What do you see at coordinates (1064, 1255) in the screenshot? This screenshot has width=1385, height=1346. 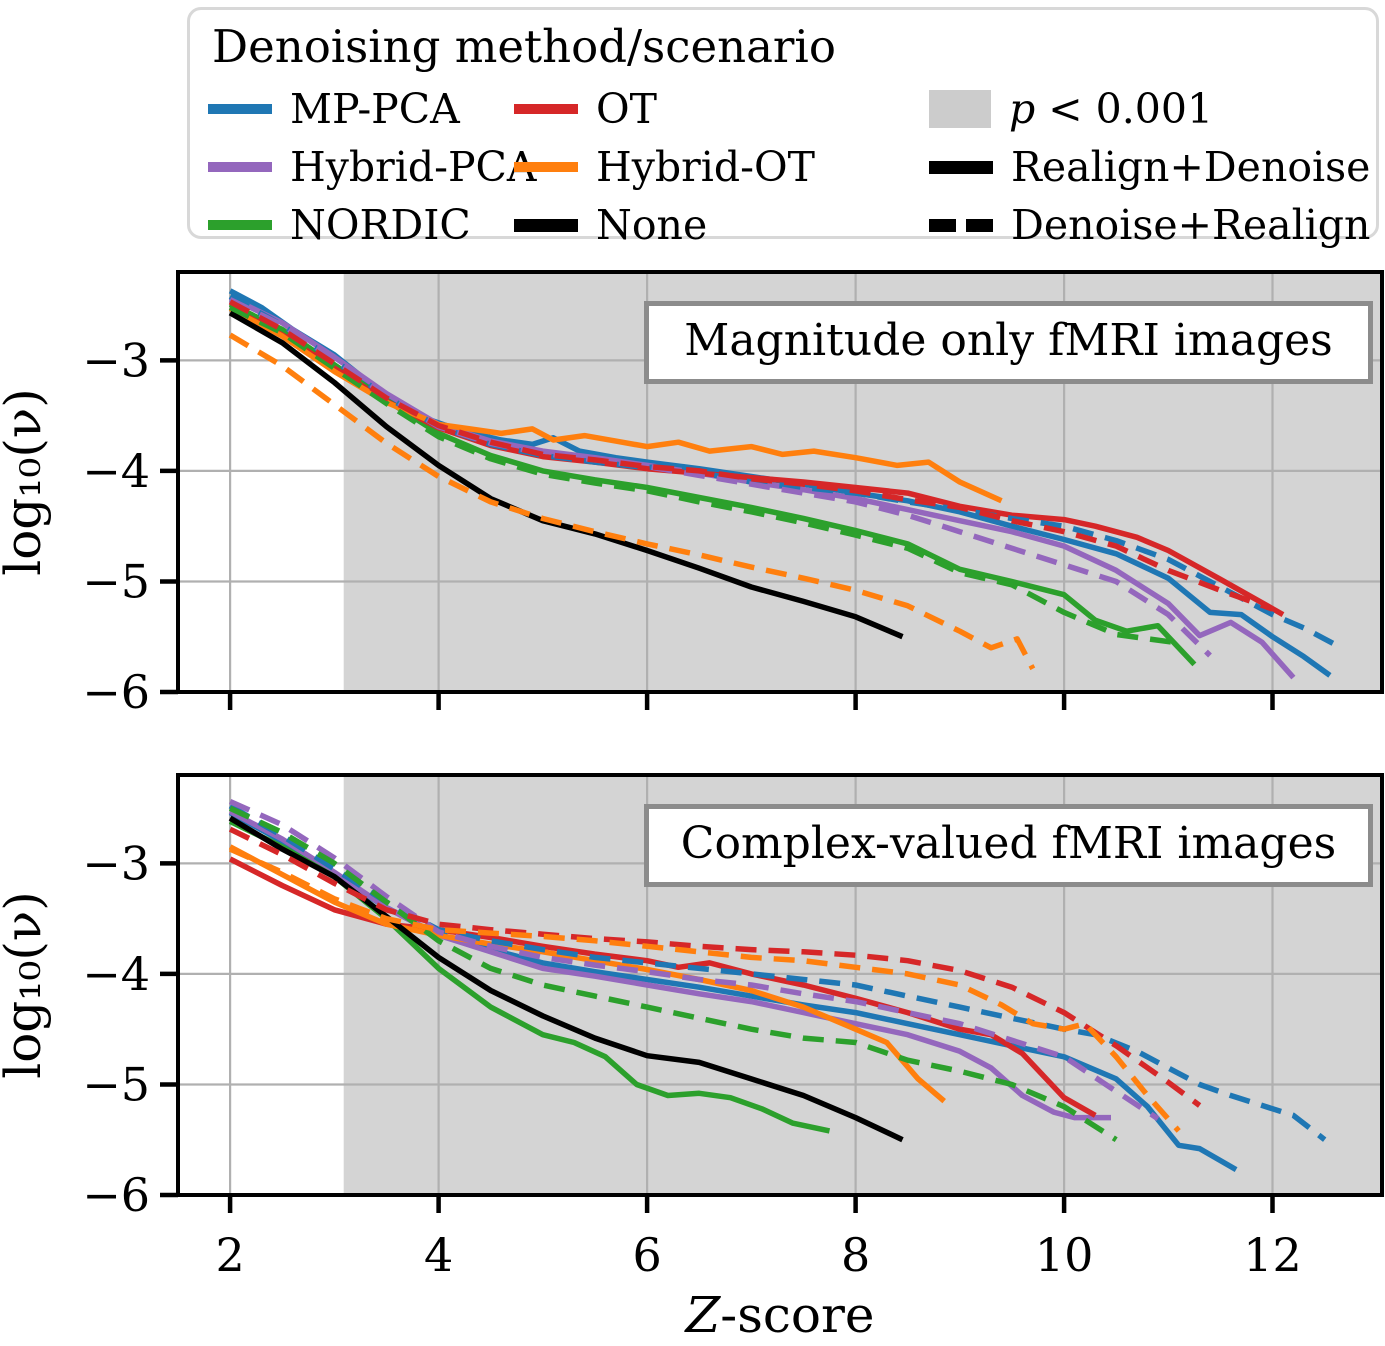 I see `x-tick-label: 10` at bounding box center [1064, 1255].